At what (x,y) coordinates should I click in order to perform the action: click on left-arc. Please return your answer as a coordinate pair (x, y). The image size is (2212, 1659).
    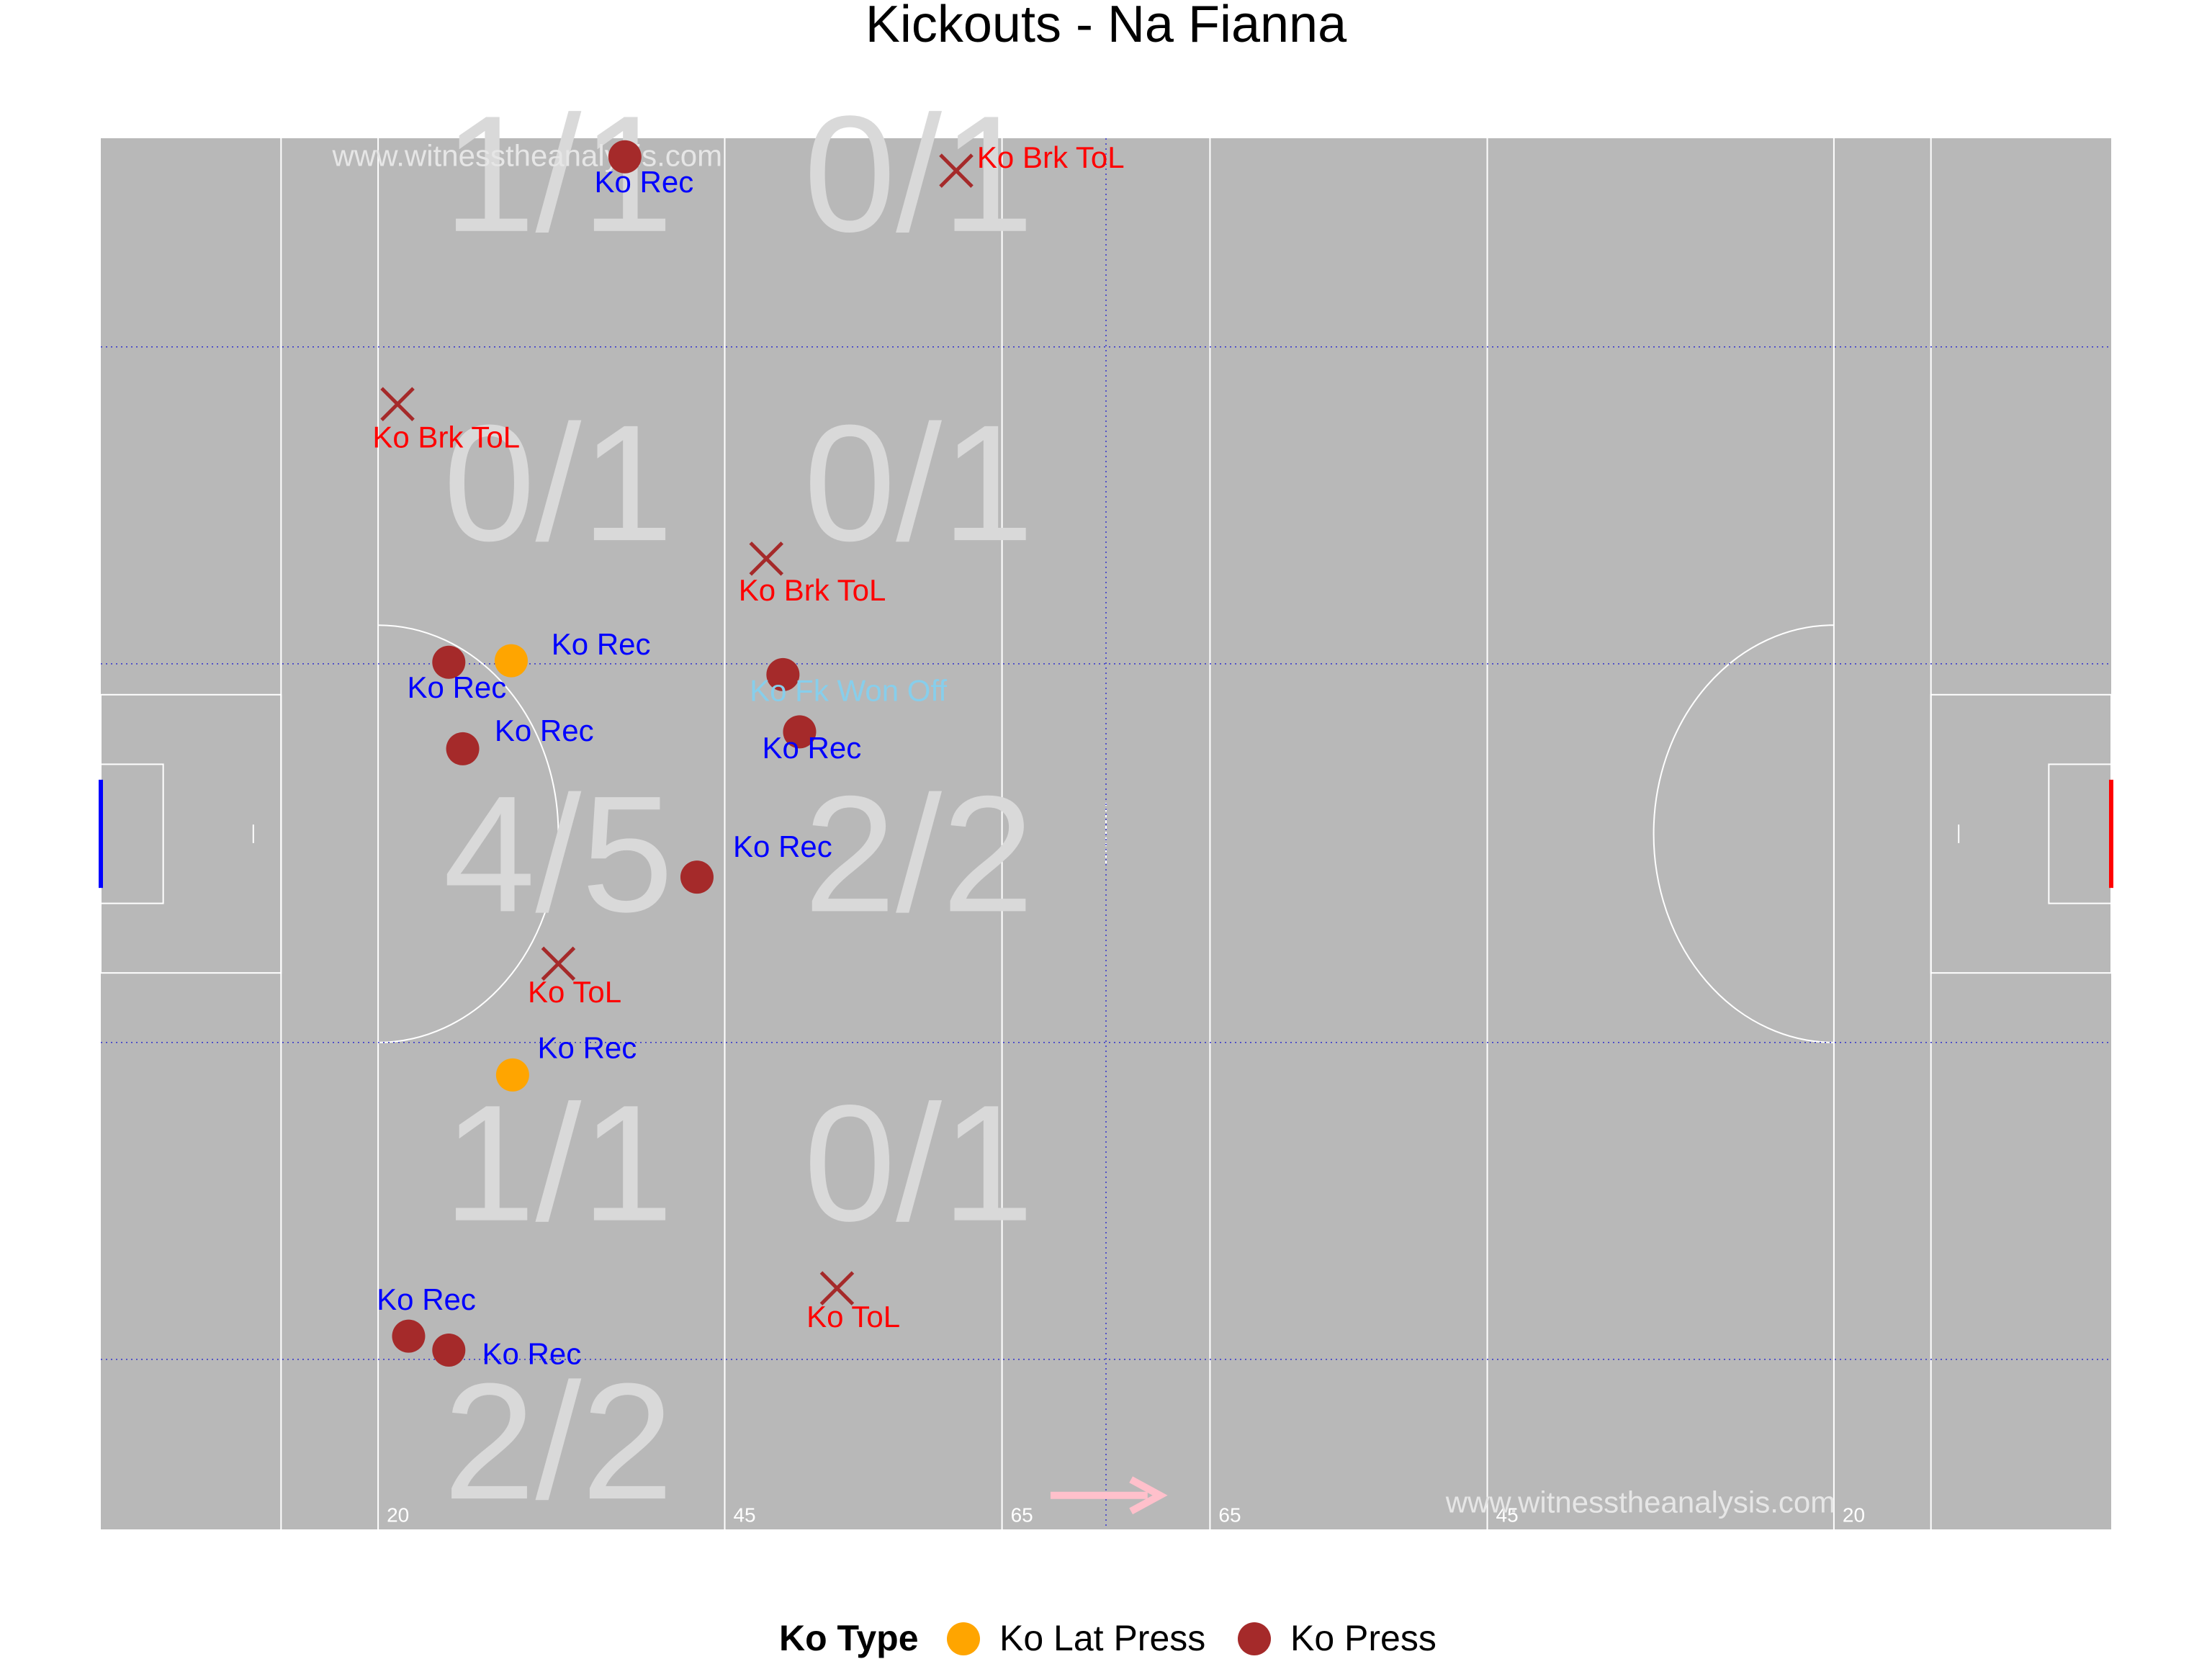
    Looking at the image, I should click on (468, 833).